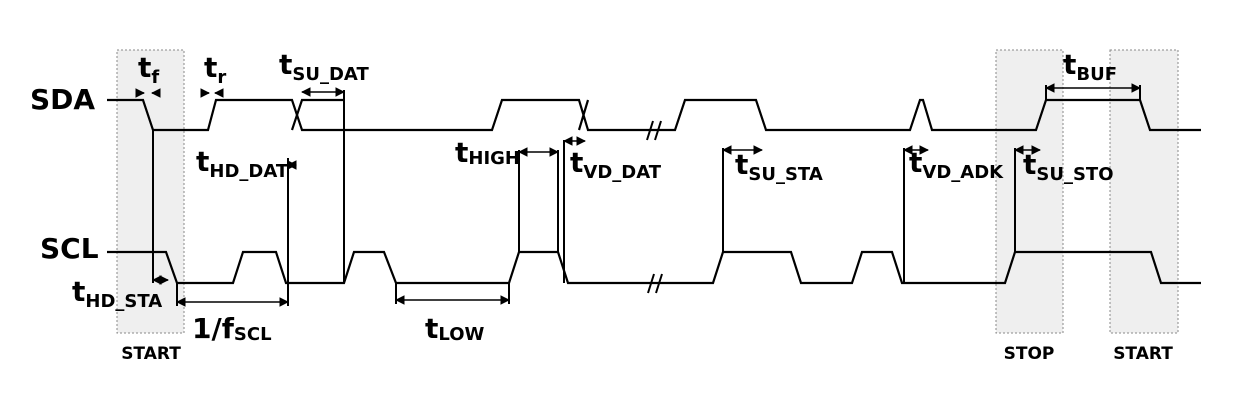  I want to click on start-repeat-region, so click(1144, 191).